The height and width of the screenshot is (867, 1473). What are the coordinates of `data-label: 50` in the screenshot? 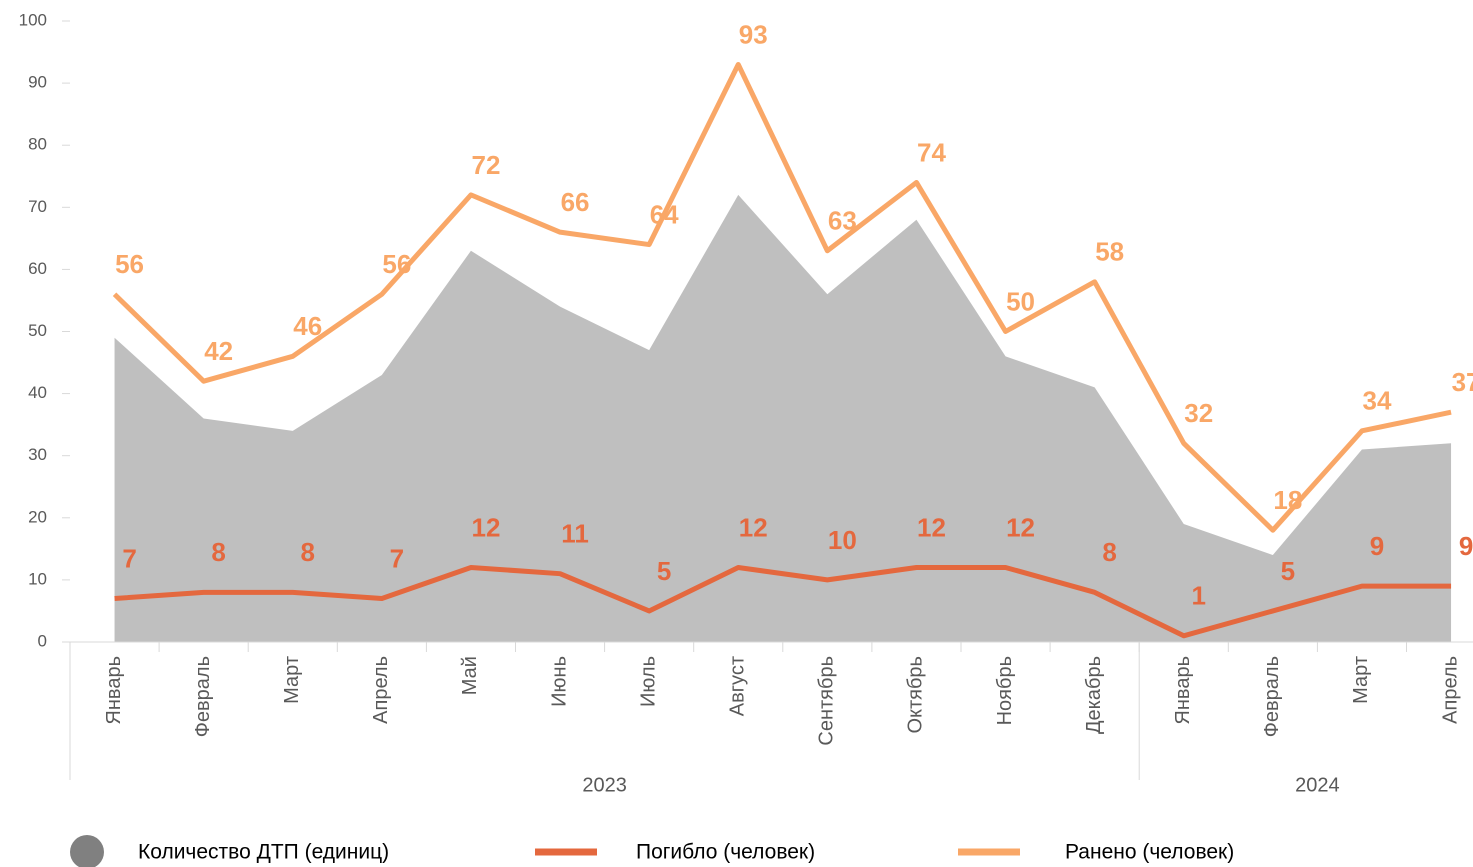 It's located at (1020, 301).